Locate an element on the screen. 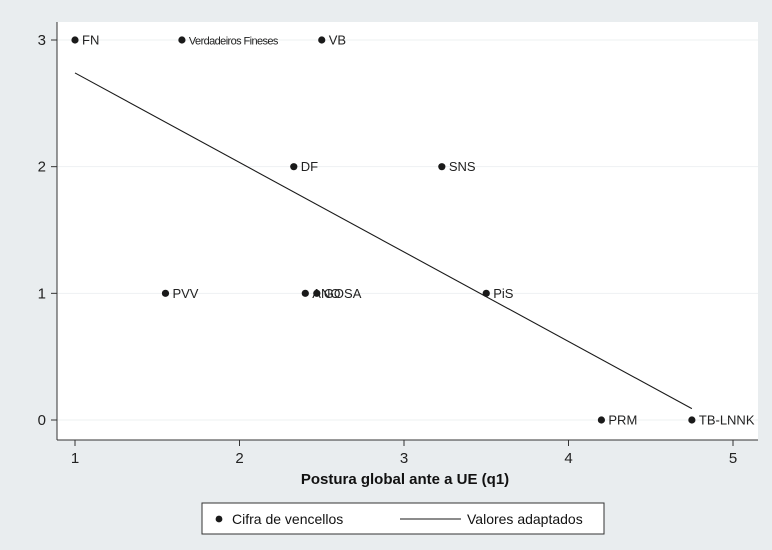 The width and height of the screenshot is (772, 550). legend: Cifra de vencellos Valores adaptados is located at coordinates (403, 518).